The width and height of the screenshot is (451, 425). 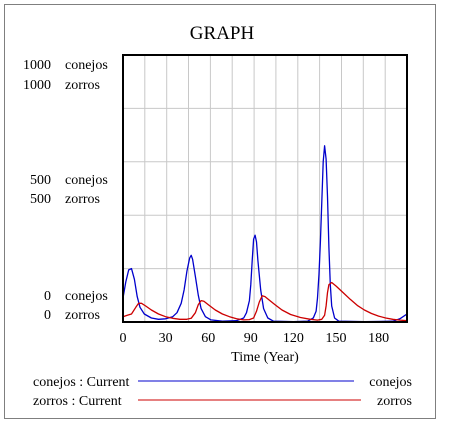 I want to click on series-line-zorros, so click(x=265, y=301).